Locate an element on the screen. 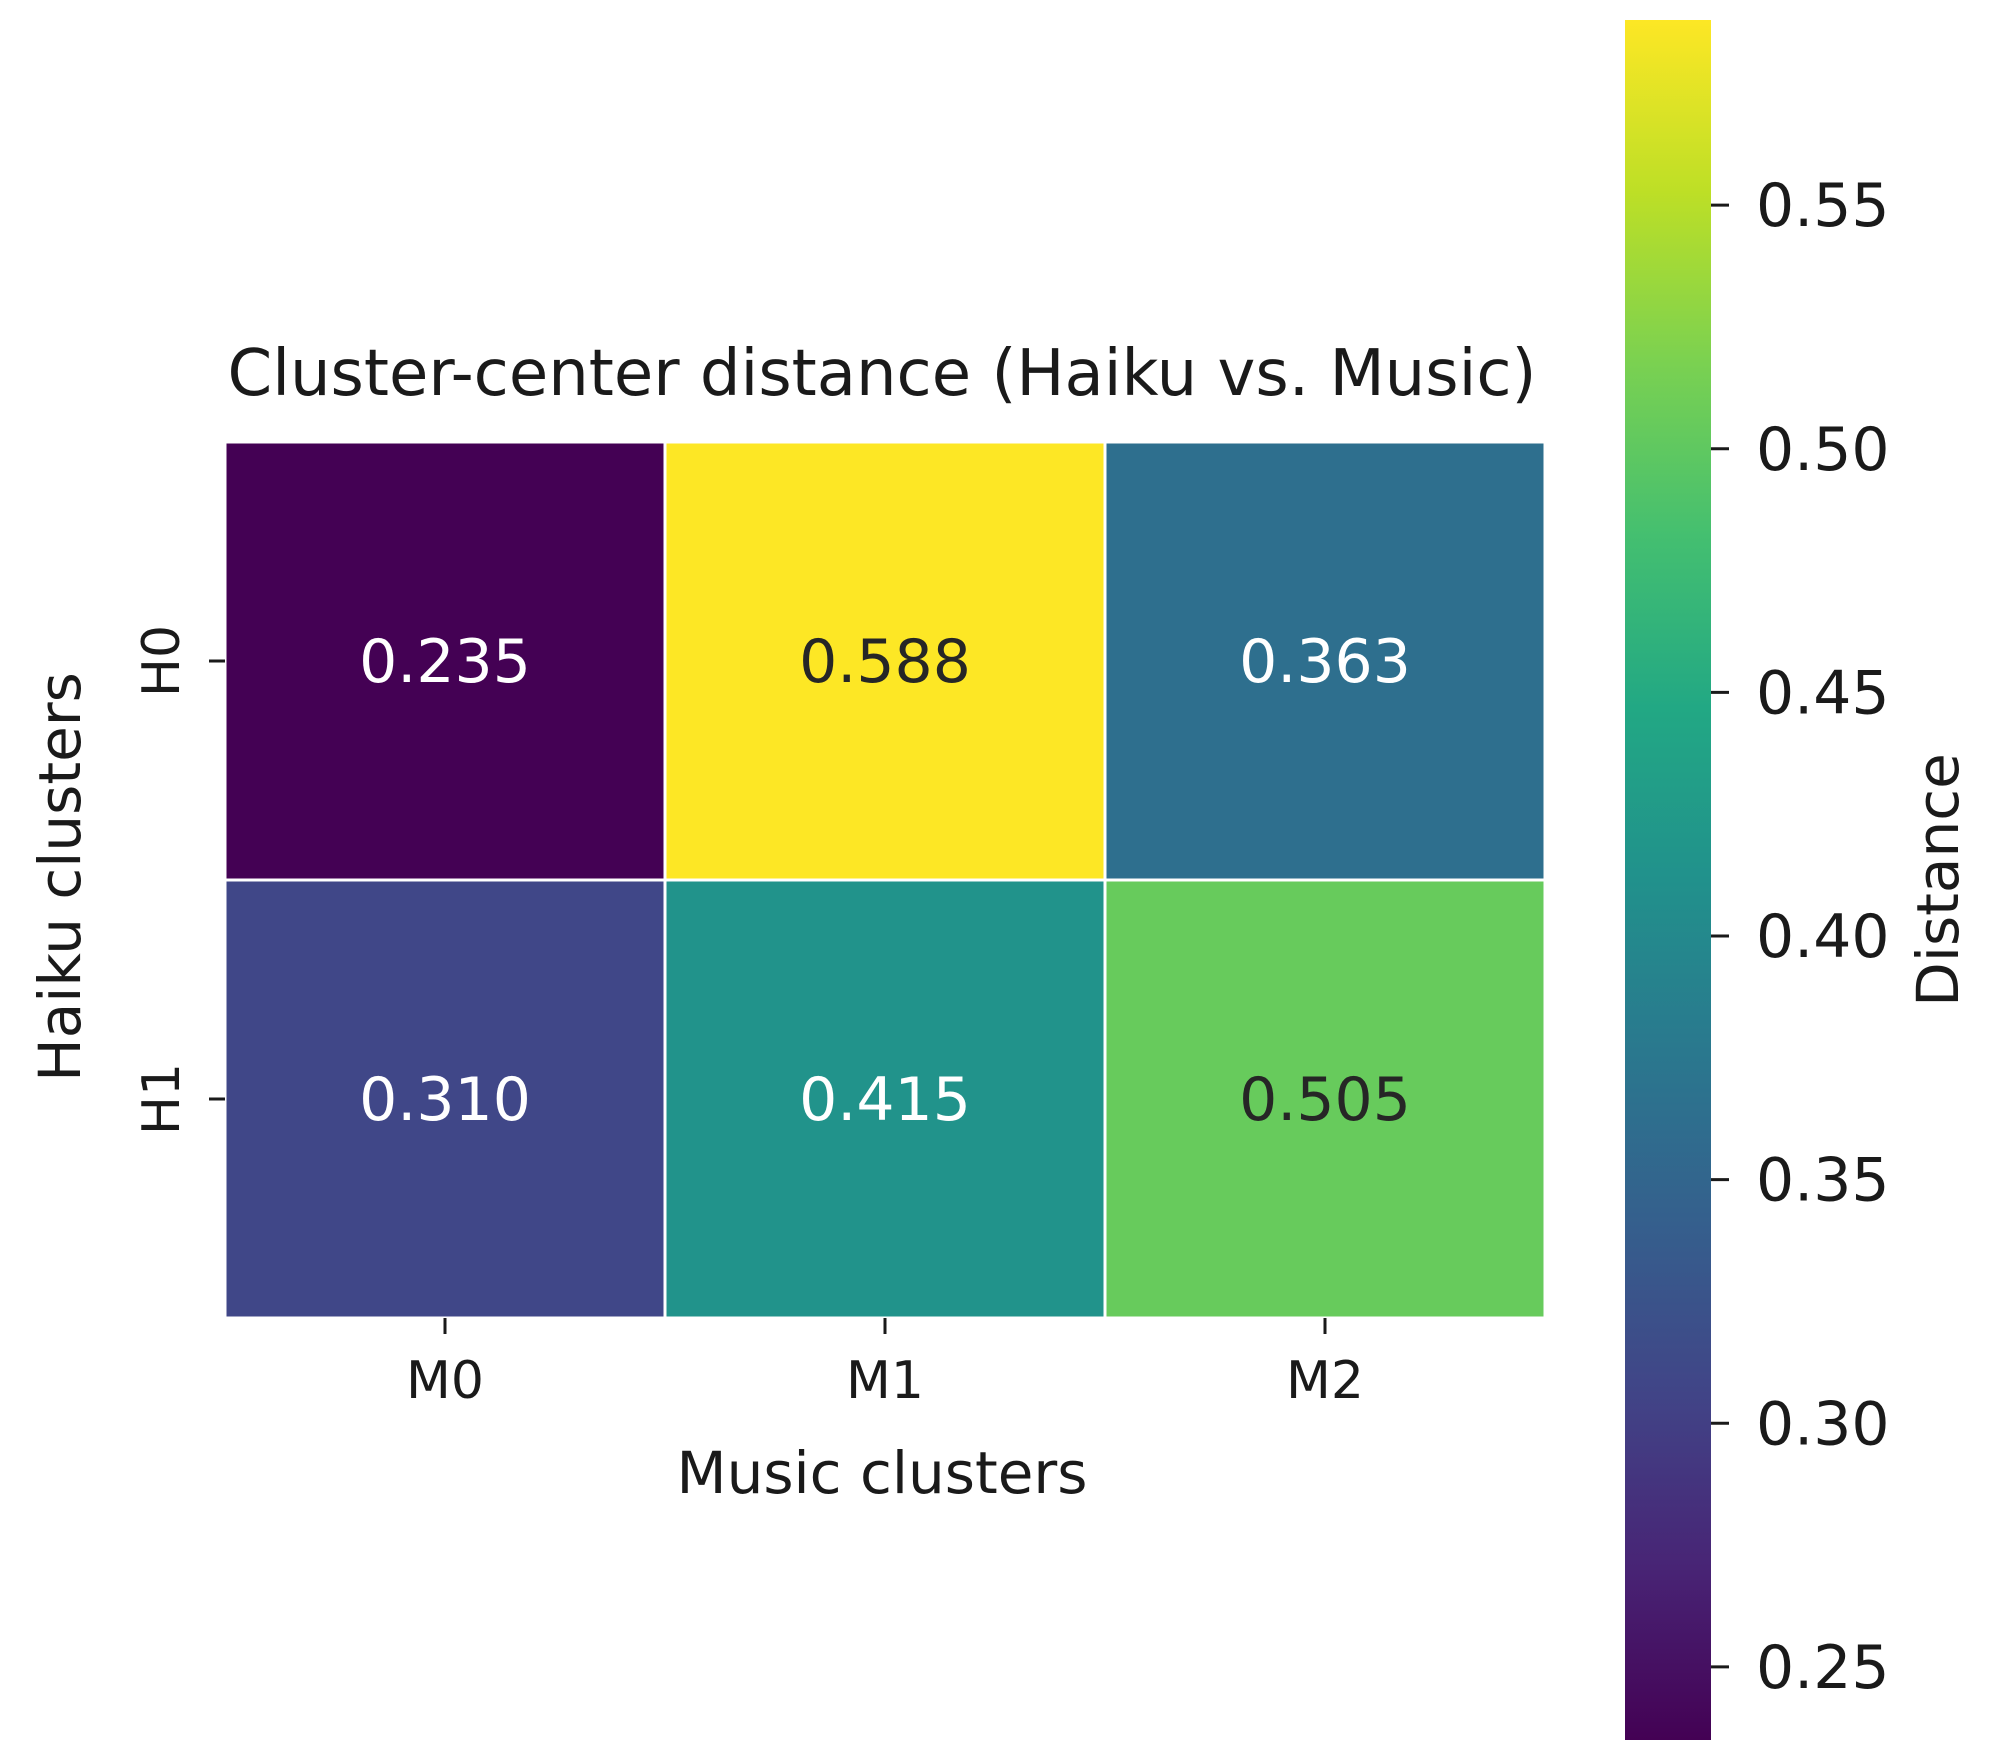 This screenshot has width=1997, height=1746. colorbar-tick-label: 0.25 is located at coordinates (1823, 1668).